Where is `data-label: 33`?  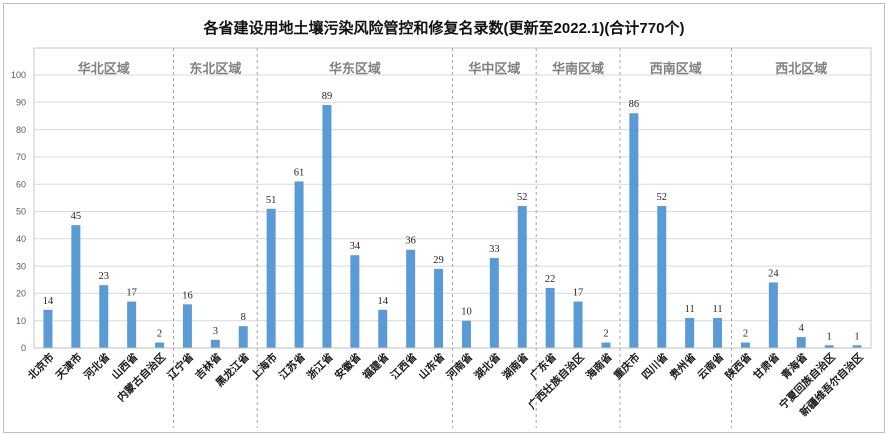 data-label: 33 is located at coordinates (494, 249).